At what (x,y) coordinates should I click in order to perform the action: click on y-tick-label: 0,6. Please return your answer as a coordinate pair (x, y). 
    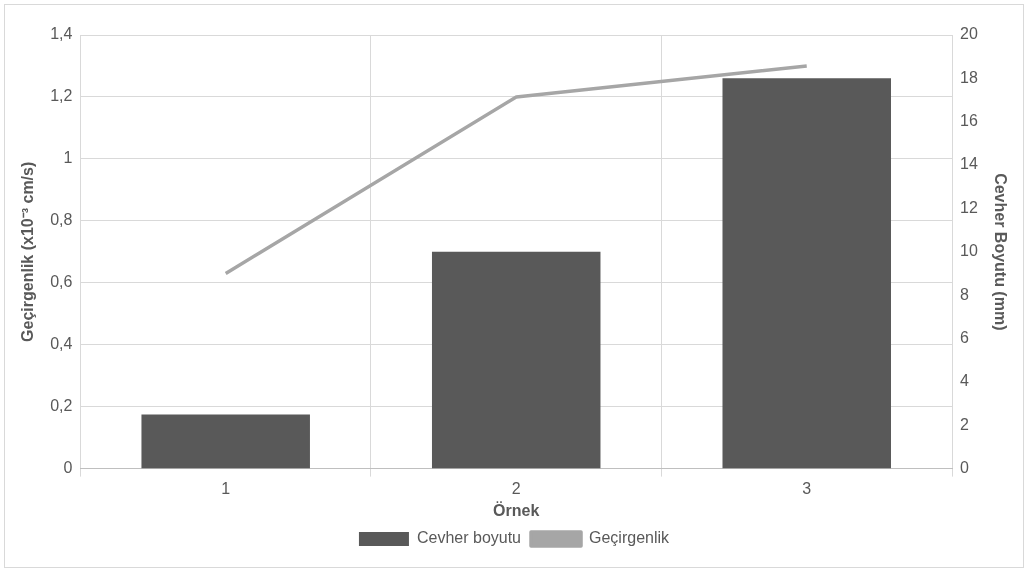
    Looking at the image, I should click on (61, 282).